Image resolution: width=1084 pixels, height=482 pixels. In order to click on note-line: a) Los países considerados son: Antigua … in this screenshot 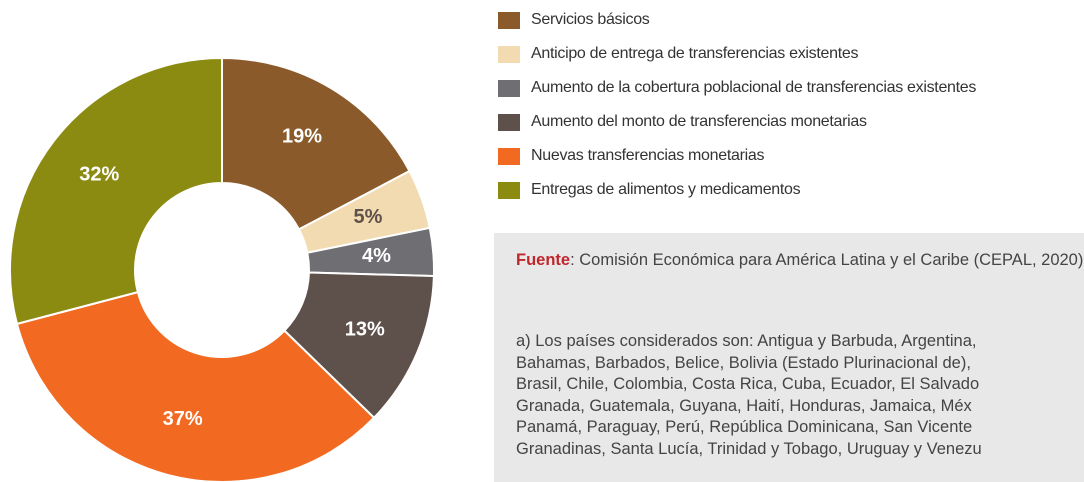, I will do `click(746, 341)`.